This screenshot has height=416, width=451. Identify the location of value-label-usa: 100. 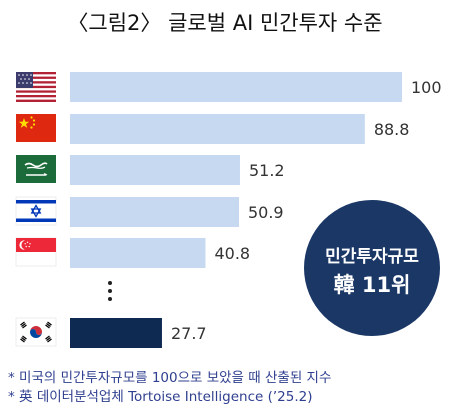
(426, 87).